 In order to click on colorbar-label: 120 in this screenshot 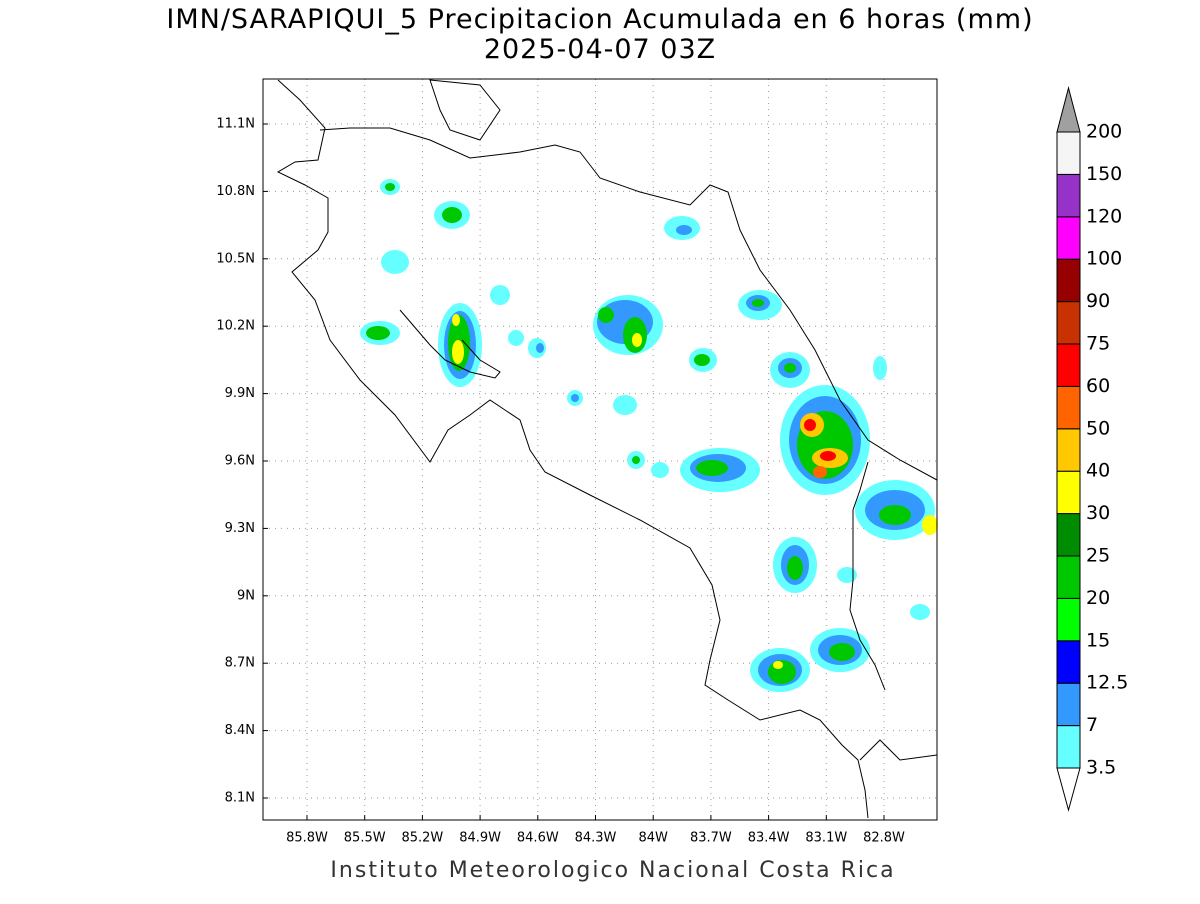, I will do `click(1104, 216)`.